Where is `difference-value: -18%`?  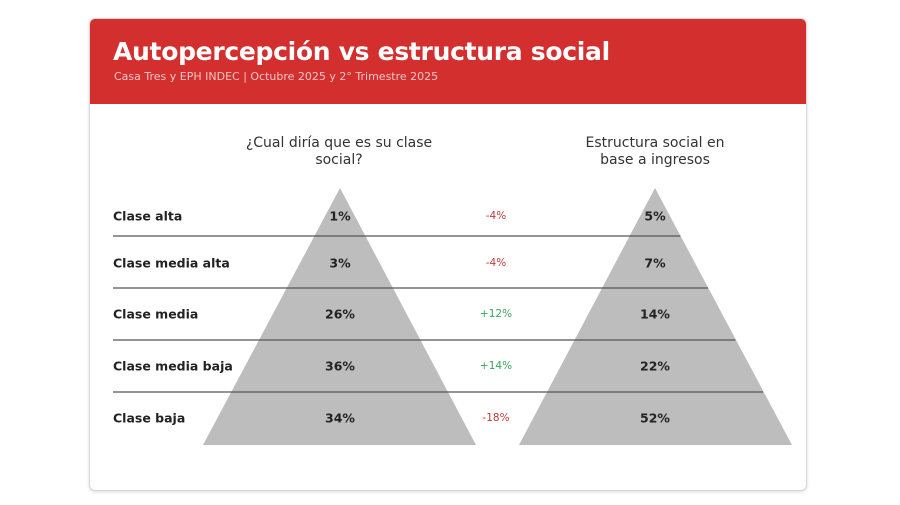 difference-value: -18% is located at coordinates (496, 418).